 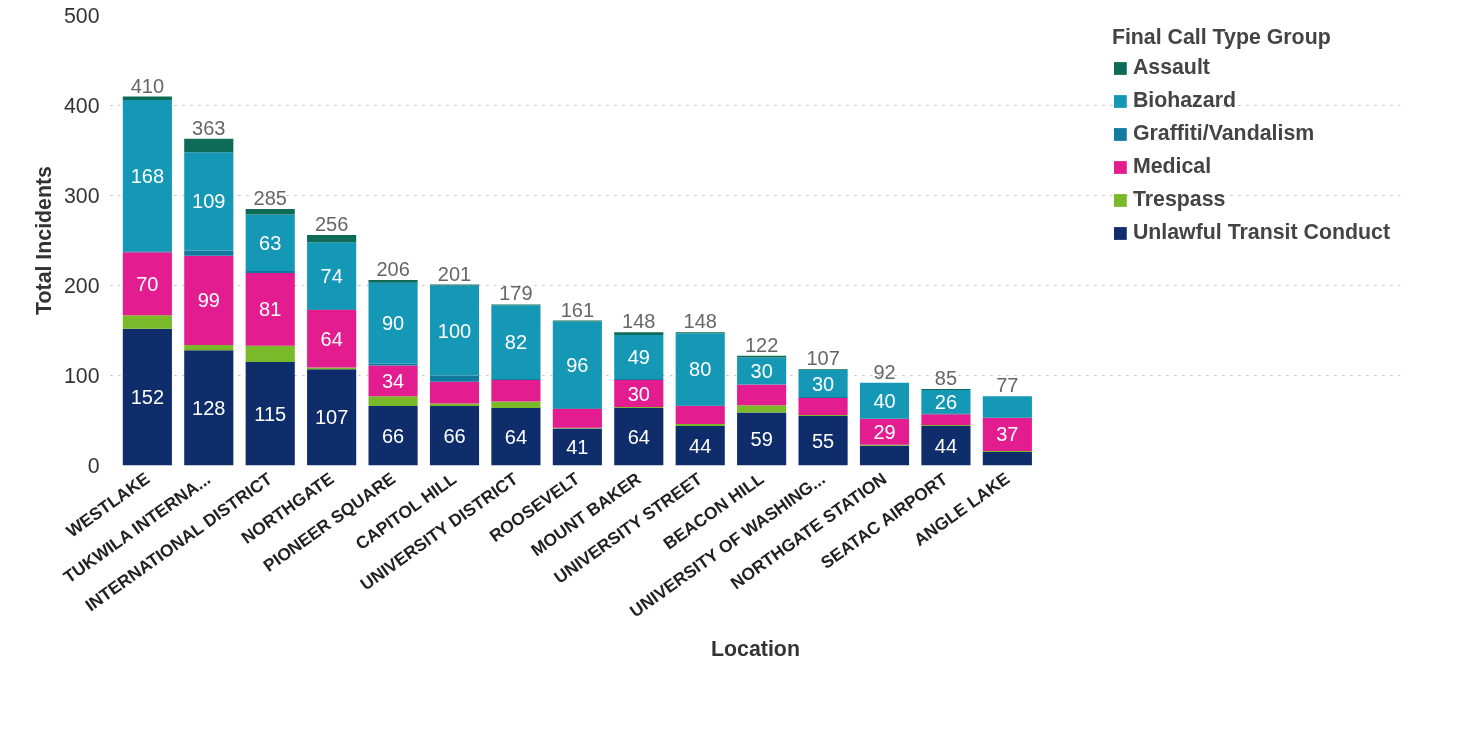 I want to click on y-axis-title: Total Incidents, so click(x=43, y=240).